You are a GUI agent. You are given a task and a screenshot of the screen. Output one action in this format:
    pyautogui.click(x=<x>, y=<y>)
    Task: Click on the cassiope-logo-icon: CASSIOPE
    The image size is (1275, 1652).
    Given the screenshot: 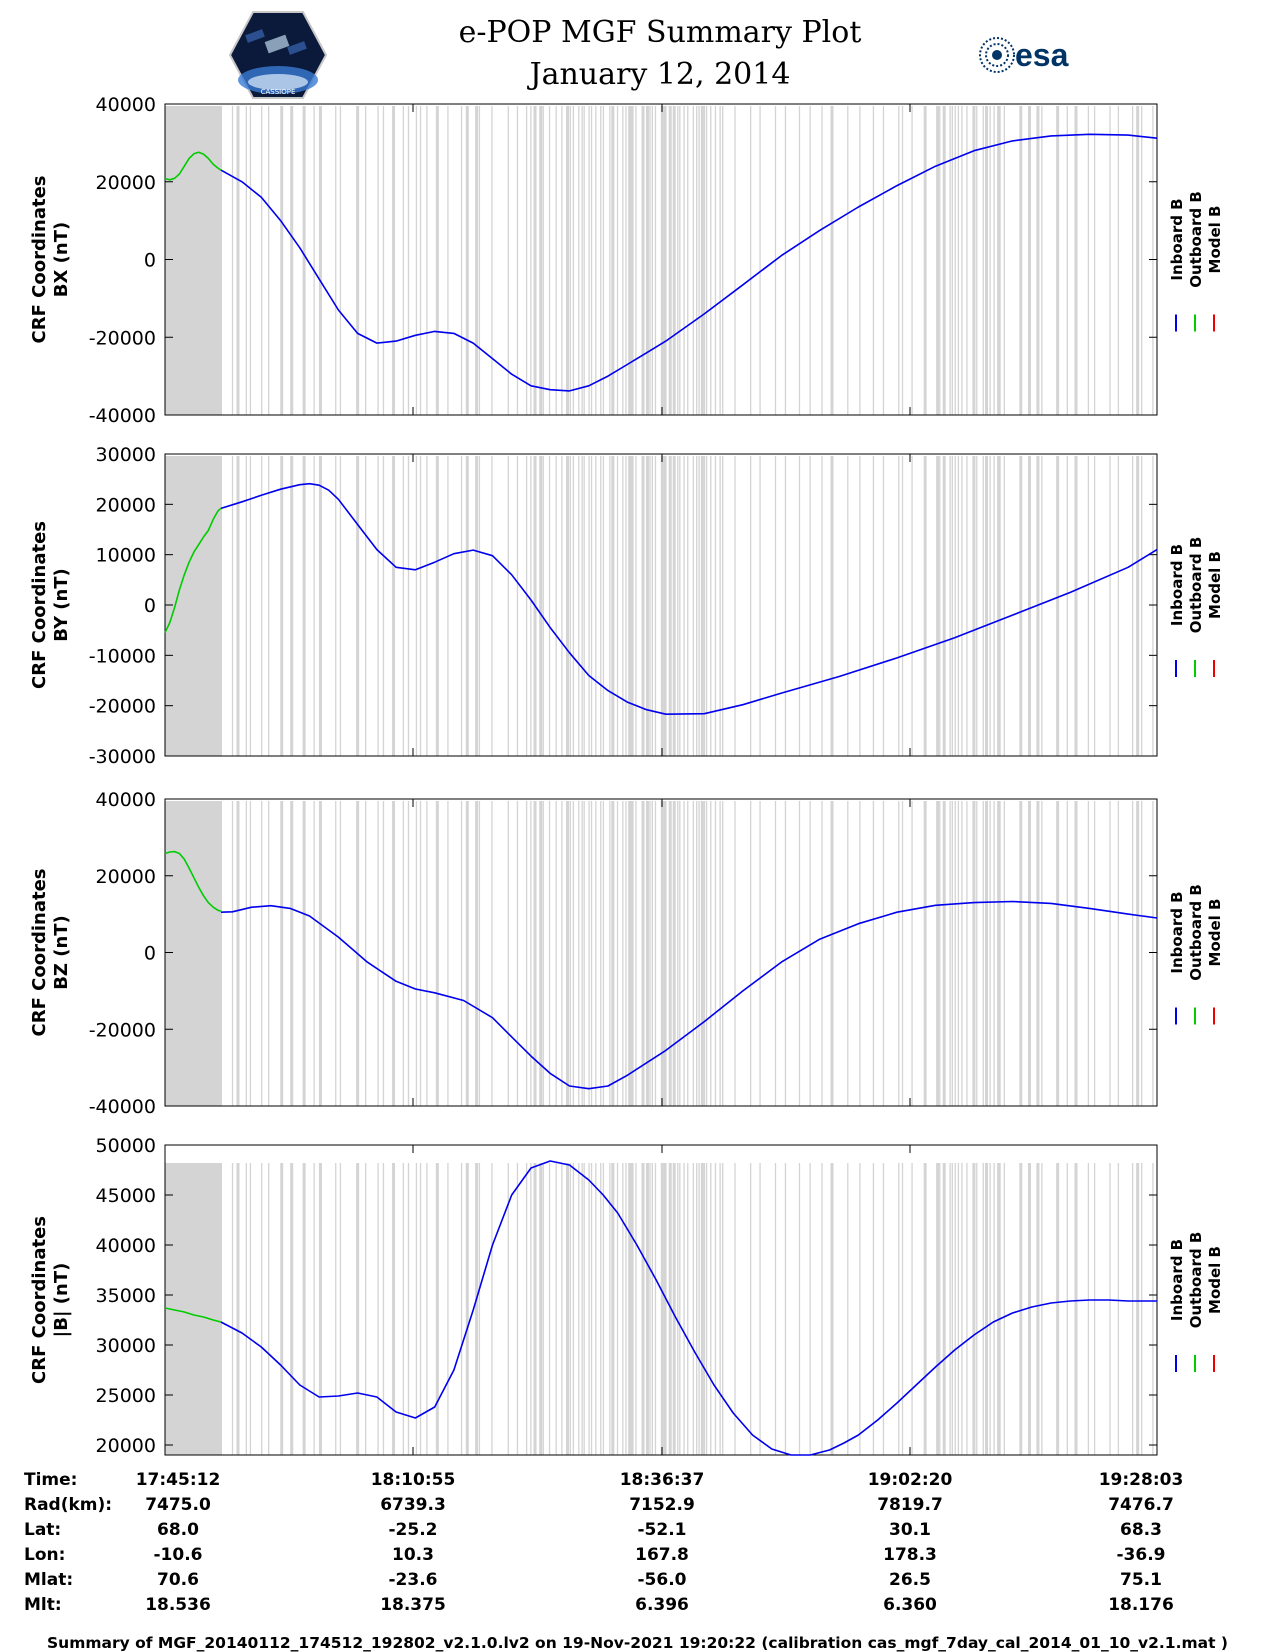 What is the action you would take?
    pyautogui.click(x=278, y=55)
    